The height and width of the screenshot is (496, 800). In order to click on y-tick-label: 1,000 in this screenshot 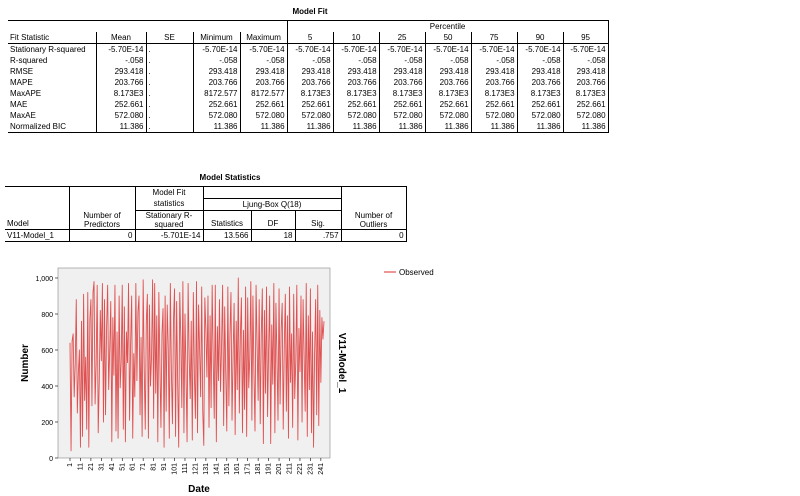, I will do `click(44, 279)`.